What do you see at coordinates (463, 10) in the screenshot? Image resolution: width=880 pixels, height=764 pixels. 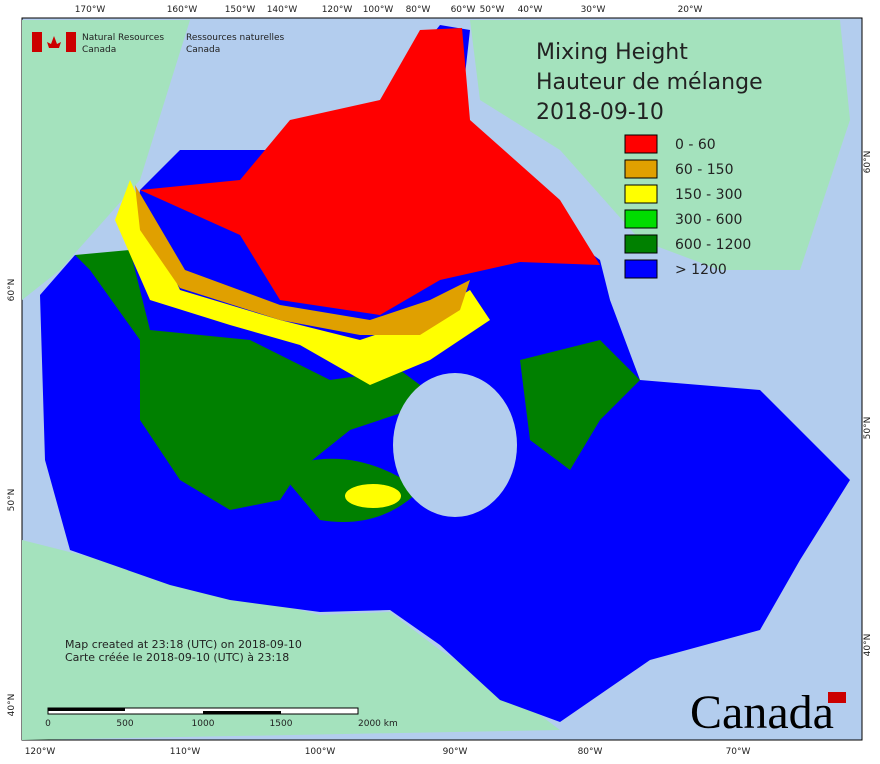 I see `top-axis-label: 60°W` at bounding box center [463, 10].